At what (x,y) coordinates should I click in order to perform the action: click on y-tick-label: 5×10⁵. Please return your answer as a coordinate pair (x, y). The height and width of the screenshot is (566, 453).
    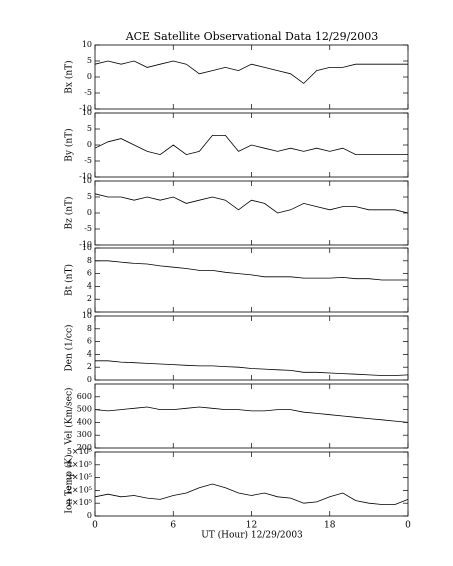
    Looking at the image, I should click on (79, 451).